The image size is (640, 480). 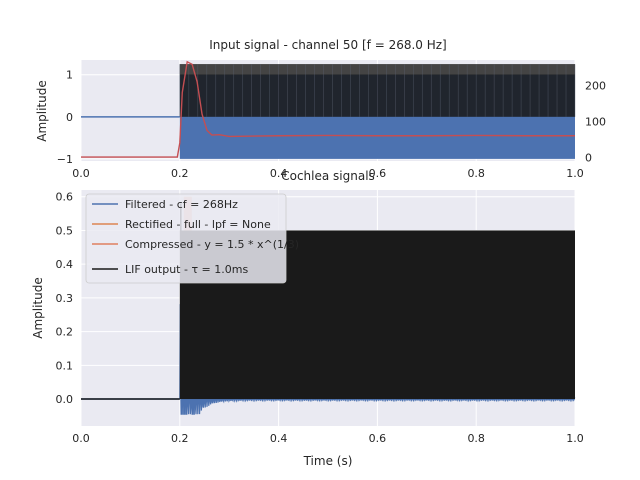 What do you see at coordinates (65, 399) in the screenshot?
I see `cochlea-signals-y-tick-label: 0.0` at bounding box center [65, 399].